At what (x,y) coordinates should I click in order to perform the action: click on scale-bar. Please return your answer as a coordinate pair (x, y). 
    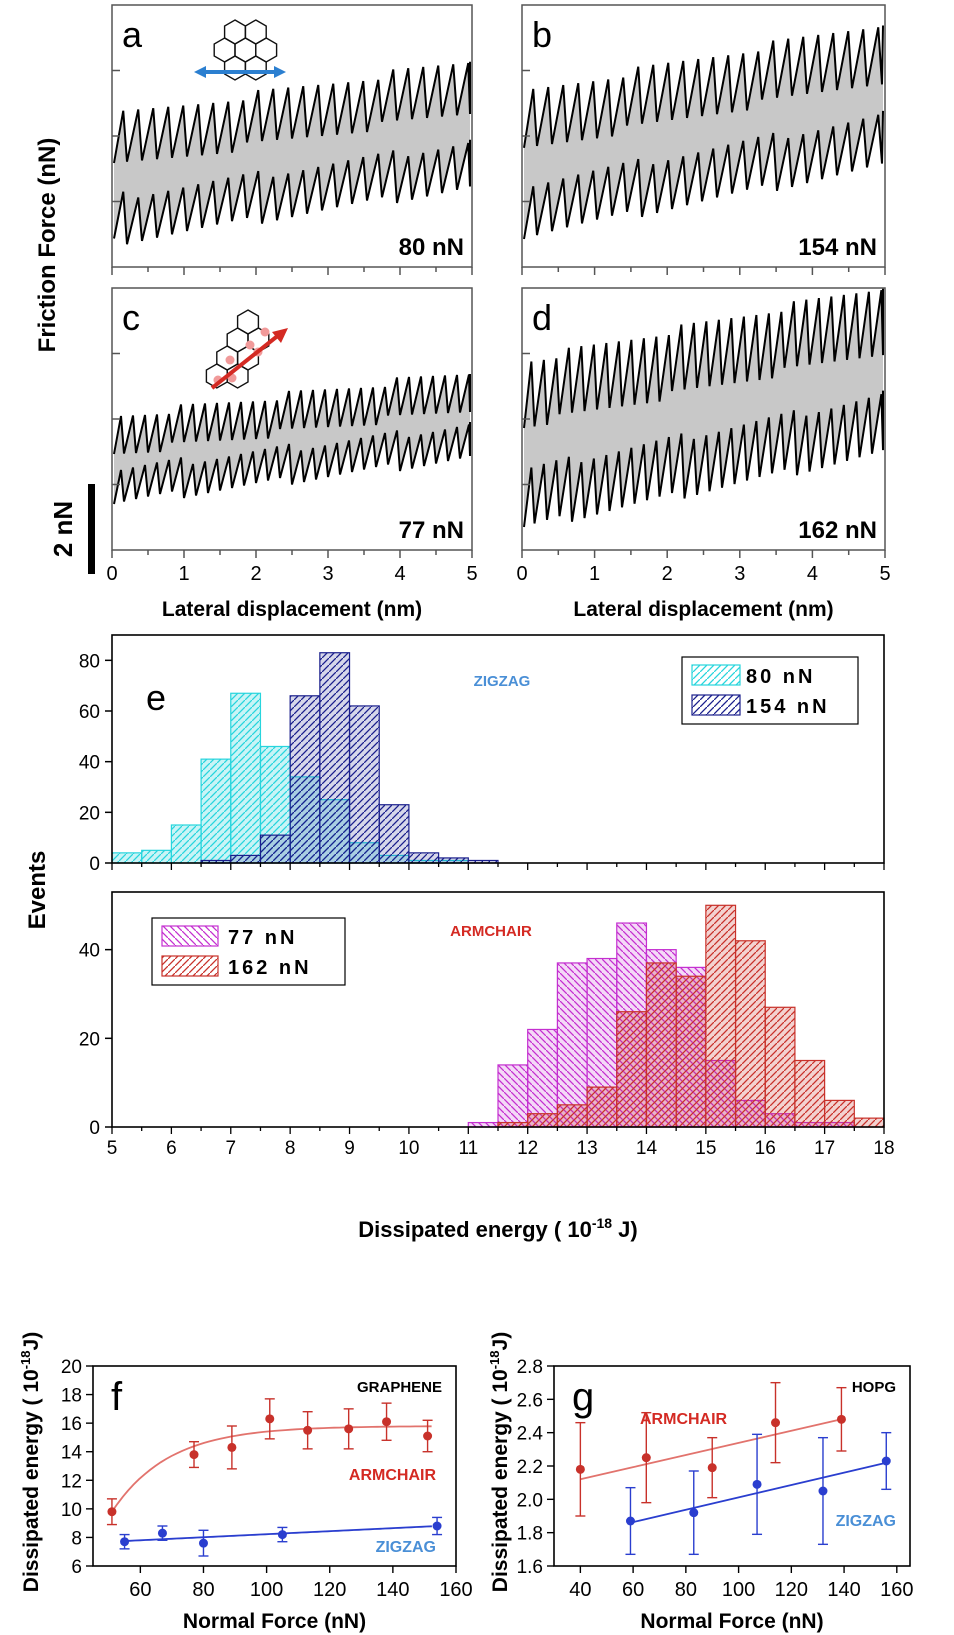
    Looking at the image, I should click on (91, 529).